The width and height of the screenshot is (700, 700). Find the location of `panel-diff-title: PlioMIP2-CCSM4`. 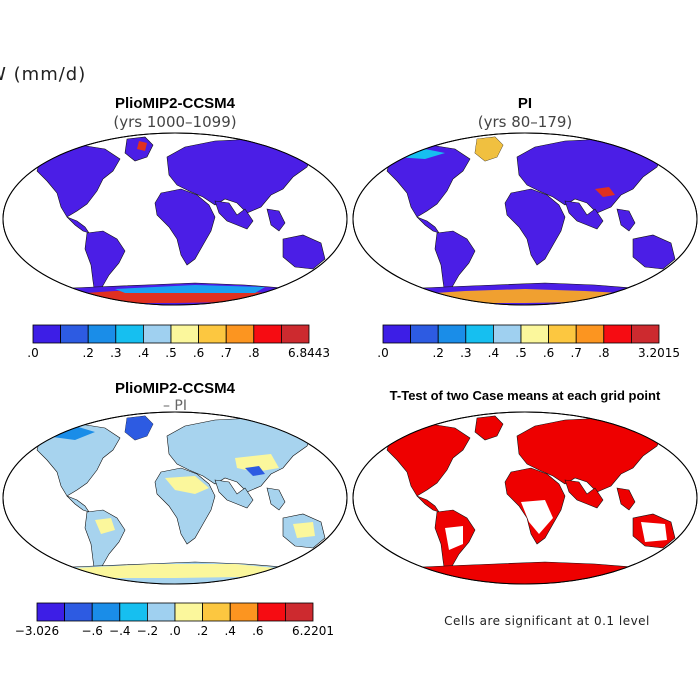

panel-diff-title: PlioMIP2-CCSM4 is located at coordinates (175, 388).